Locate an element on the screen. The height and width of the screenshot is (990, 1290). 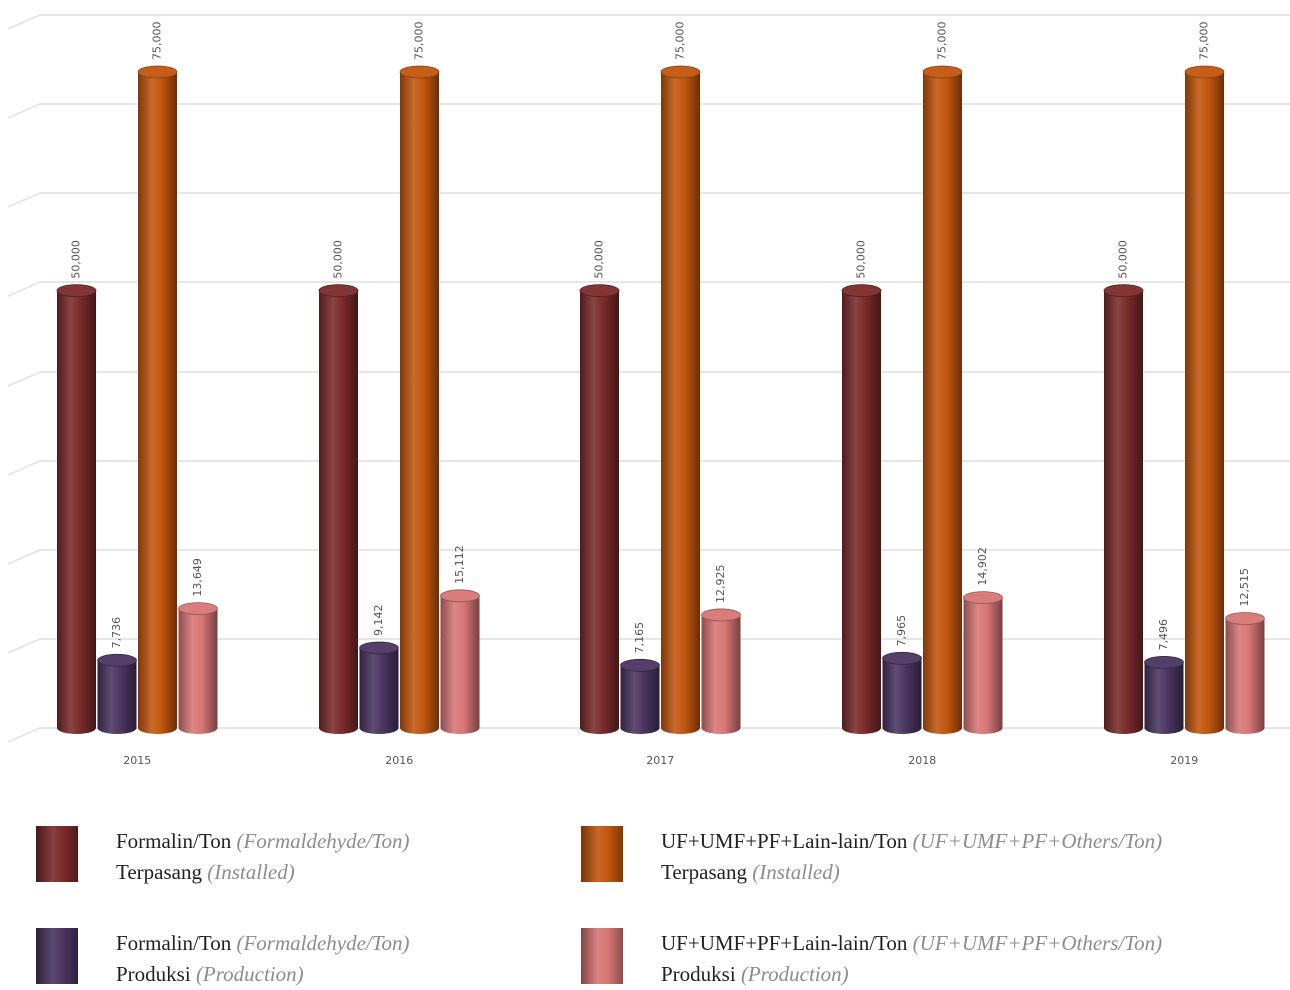
data-label: 14,902 is located at coordinates (982, 566).